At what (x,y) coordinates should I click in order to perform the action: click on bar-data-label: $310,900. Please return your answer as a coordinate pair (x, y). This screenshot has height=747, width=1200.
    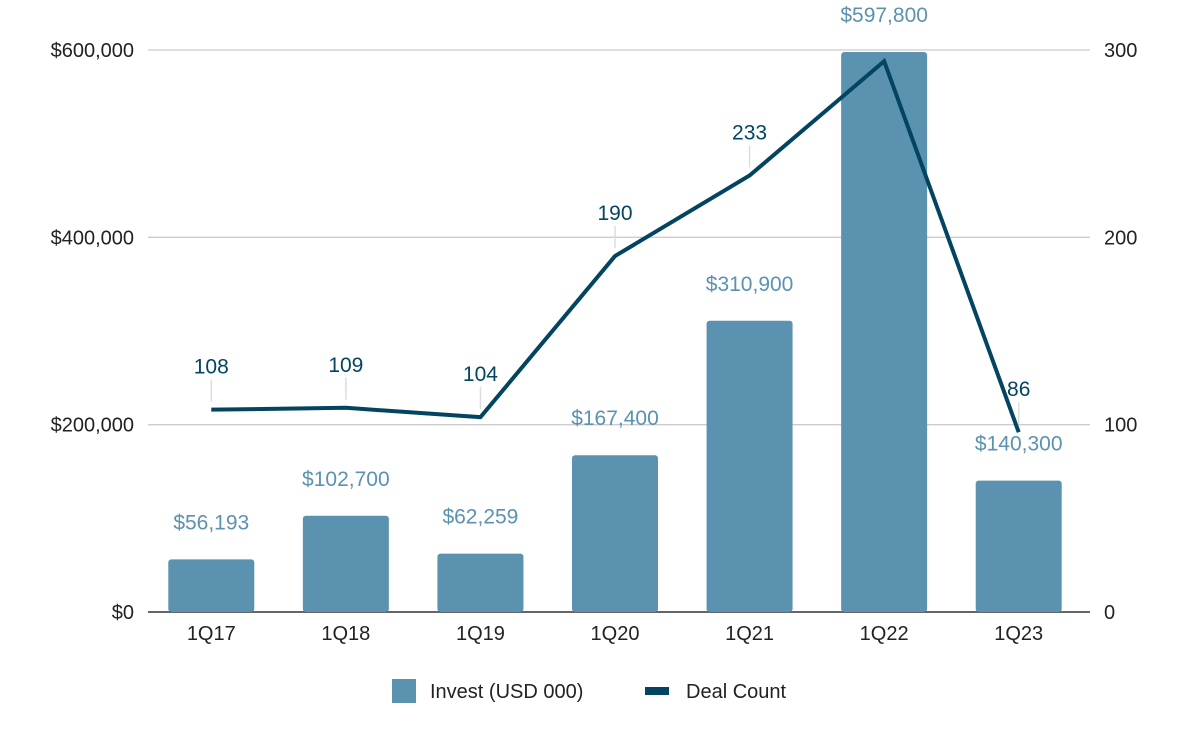
    Looking at the image, I should click on (750, 284).